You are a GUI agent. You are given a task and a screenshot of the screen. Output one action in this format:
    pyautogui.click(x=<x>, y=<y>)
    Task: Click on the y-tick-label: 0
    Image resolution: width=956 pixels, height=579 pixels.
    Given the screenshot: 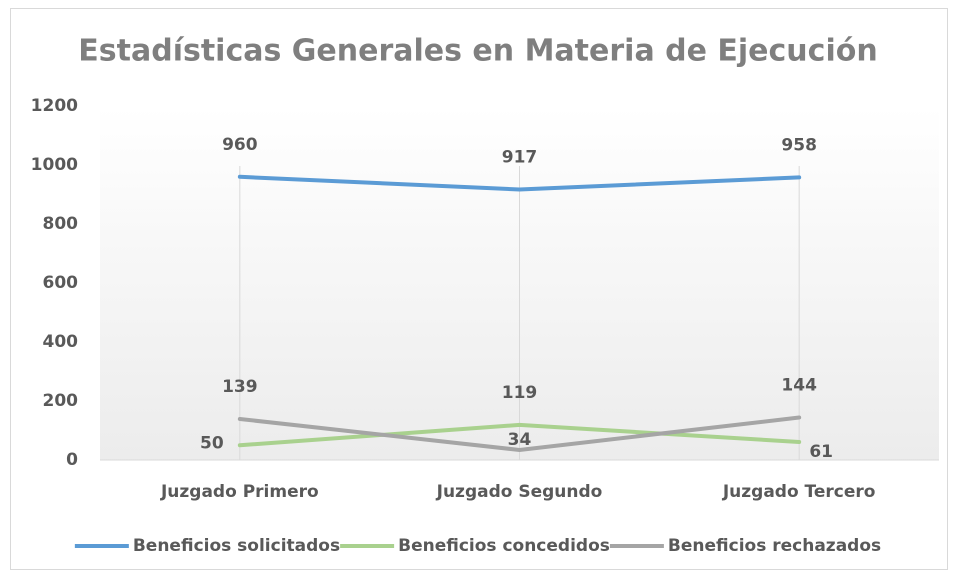 What is the action you would take?
    pyautogui.click(x=72, y=460)
    